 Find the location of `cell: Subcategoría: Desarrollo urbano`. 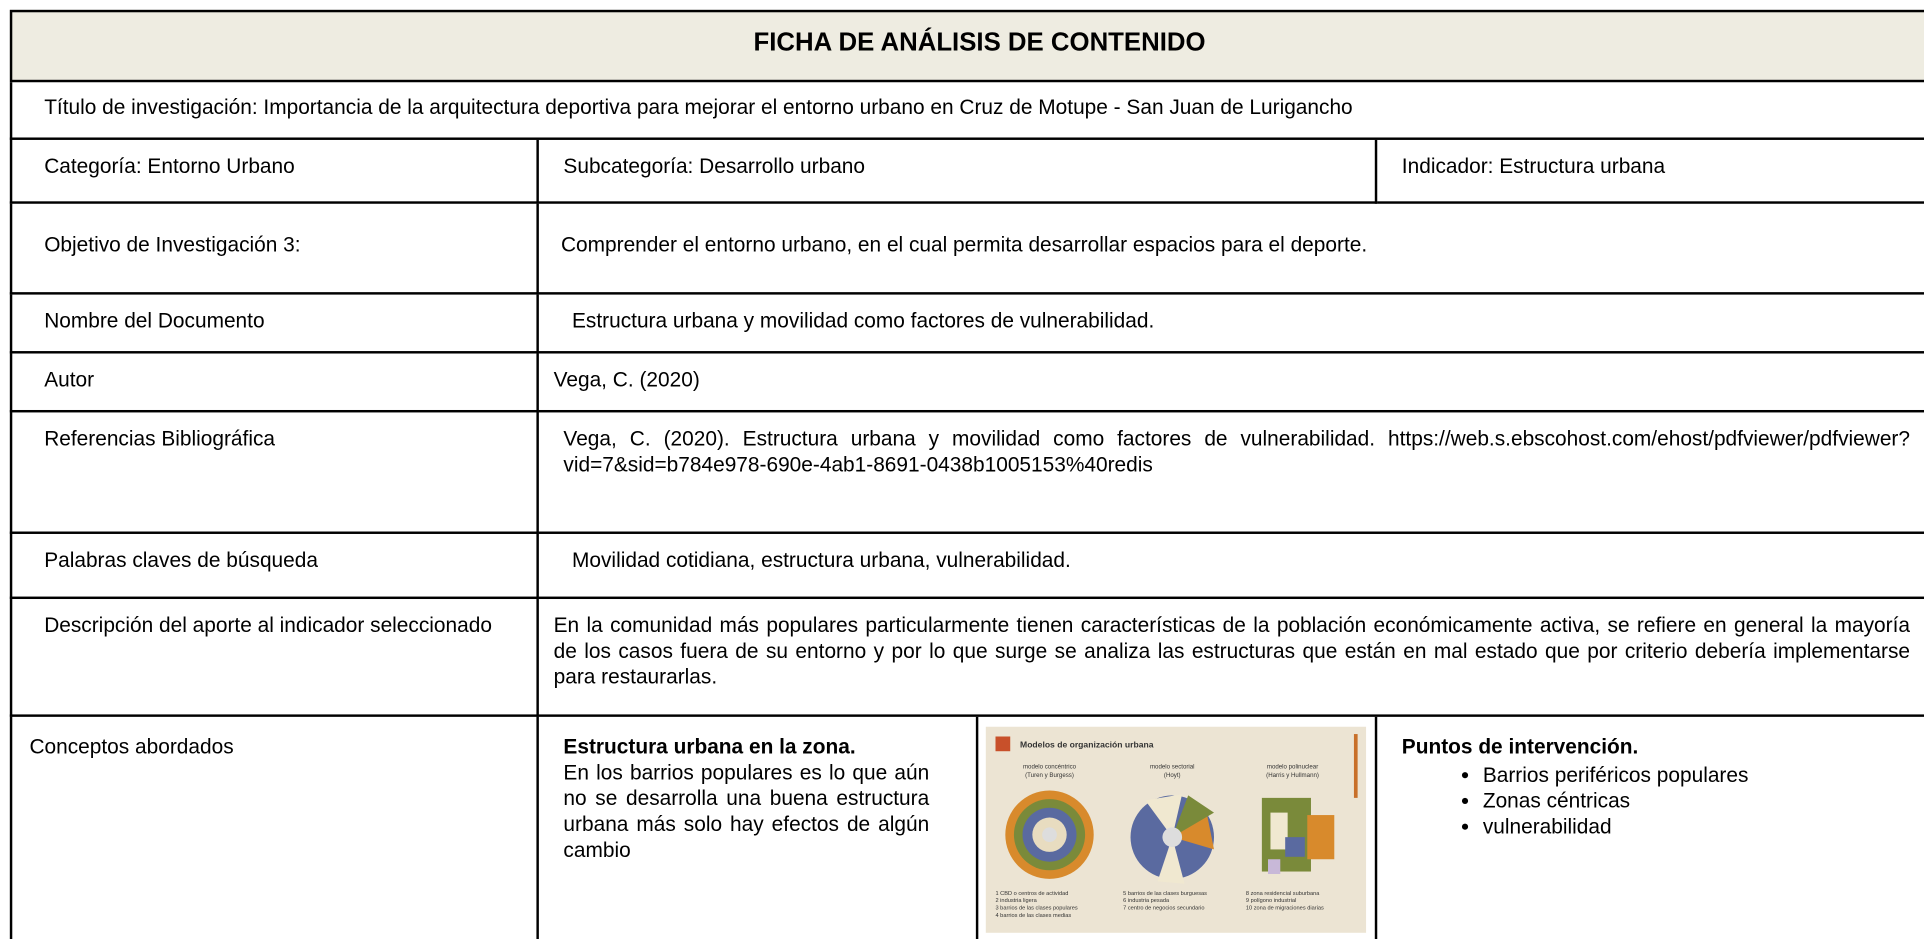

cell: Subcategoría: Desarrollo urbano is located at coordinates (958, 171).